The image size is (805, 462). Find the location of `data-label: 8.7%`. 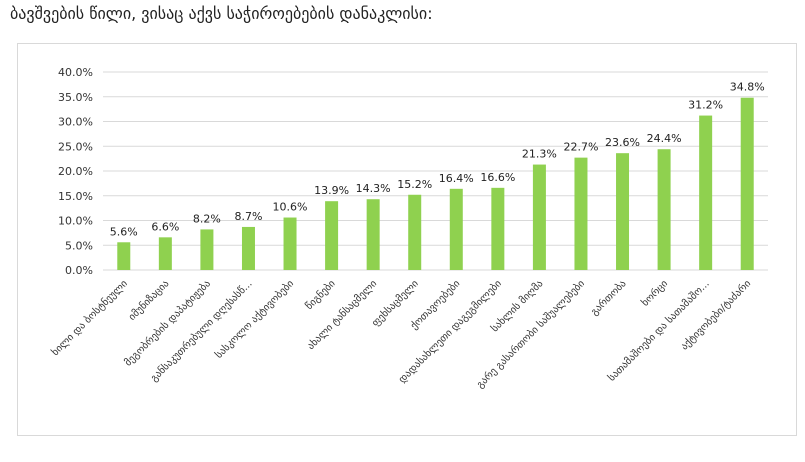

data-label: 8.7% is located at coordinates (248, 216).